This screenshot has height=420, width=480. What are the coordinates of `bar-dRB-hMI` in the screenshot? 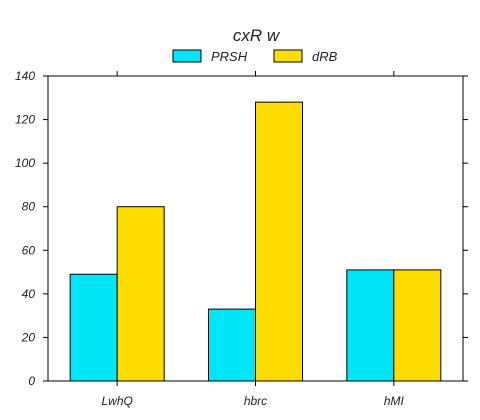 It's located at (417, 325).